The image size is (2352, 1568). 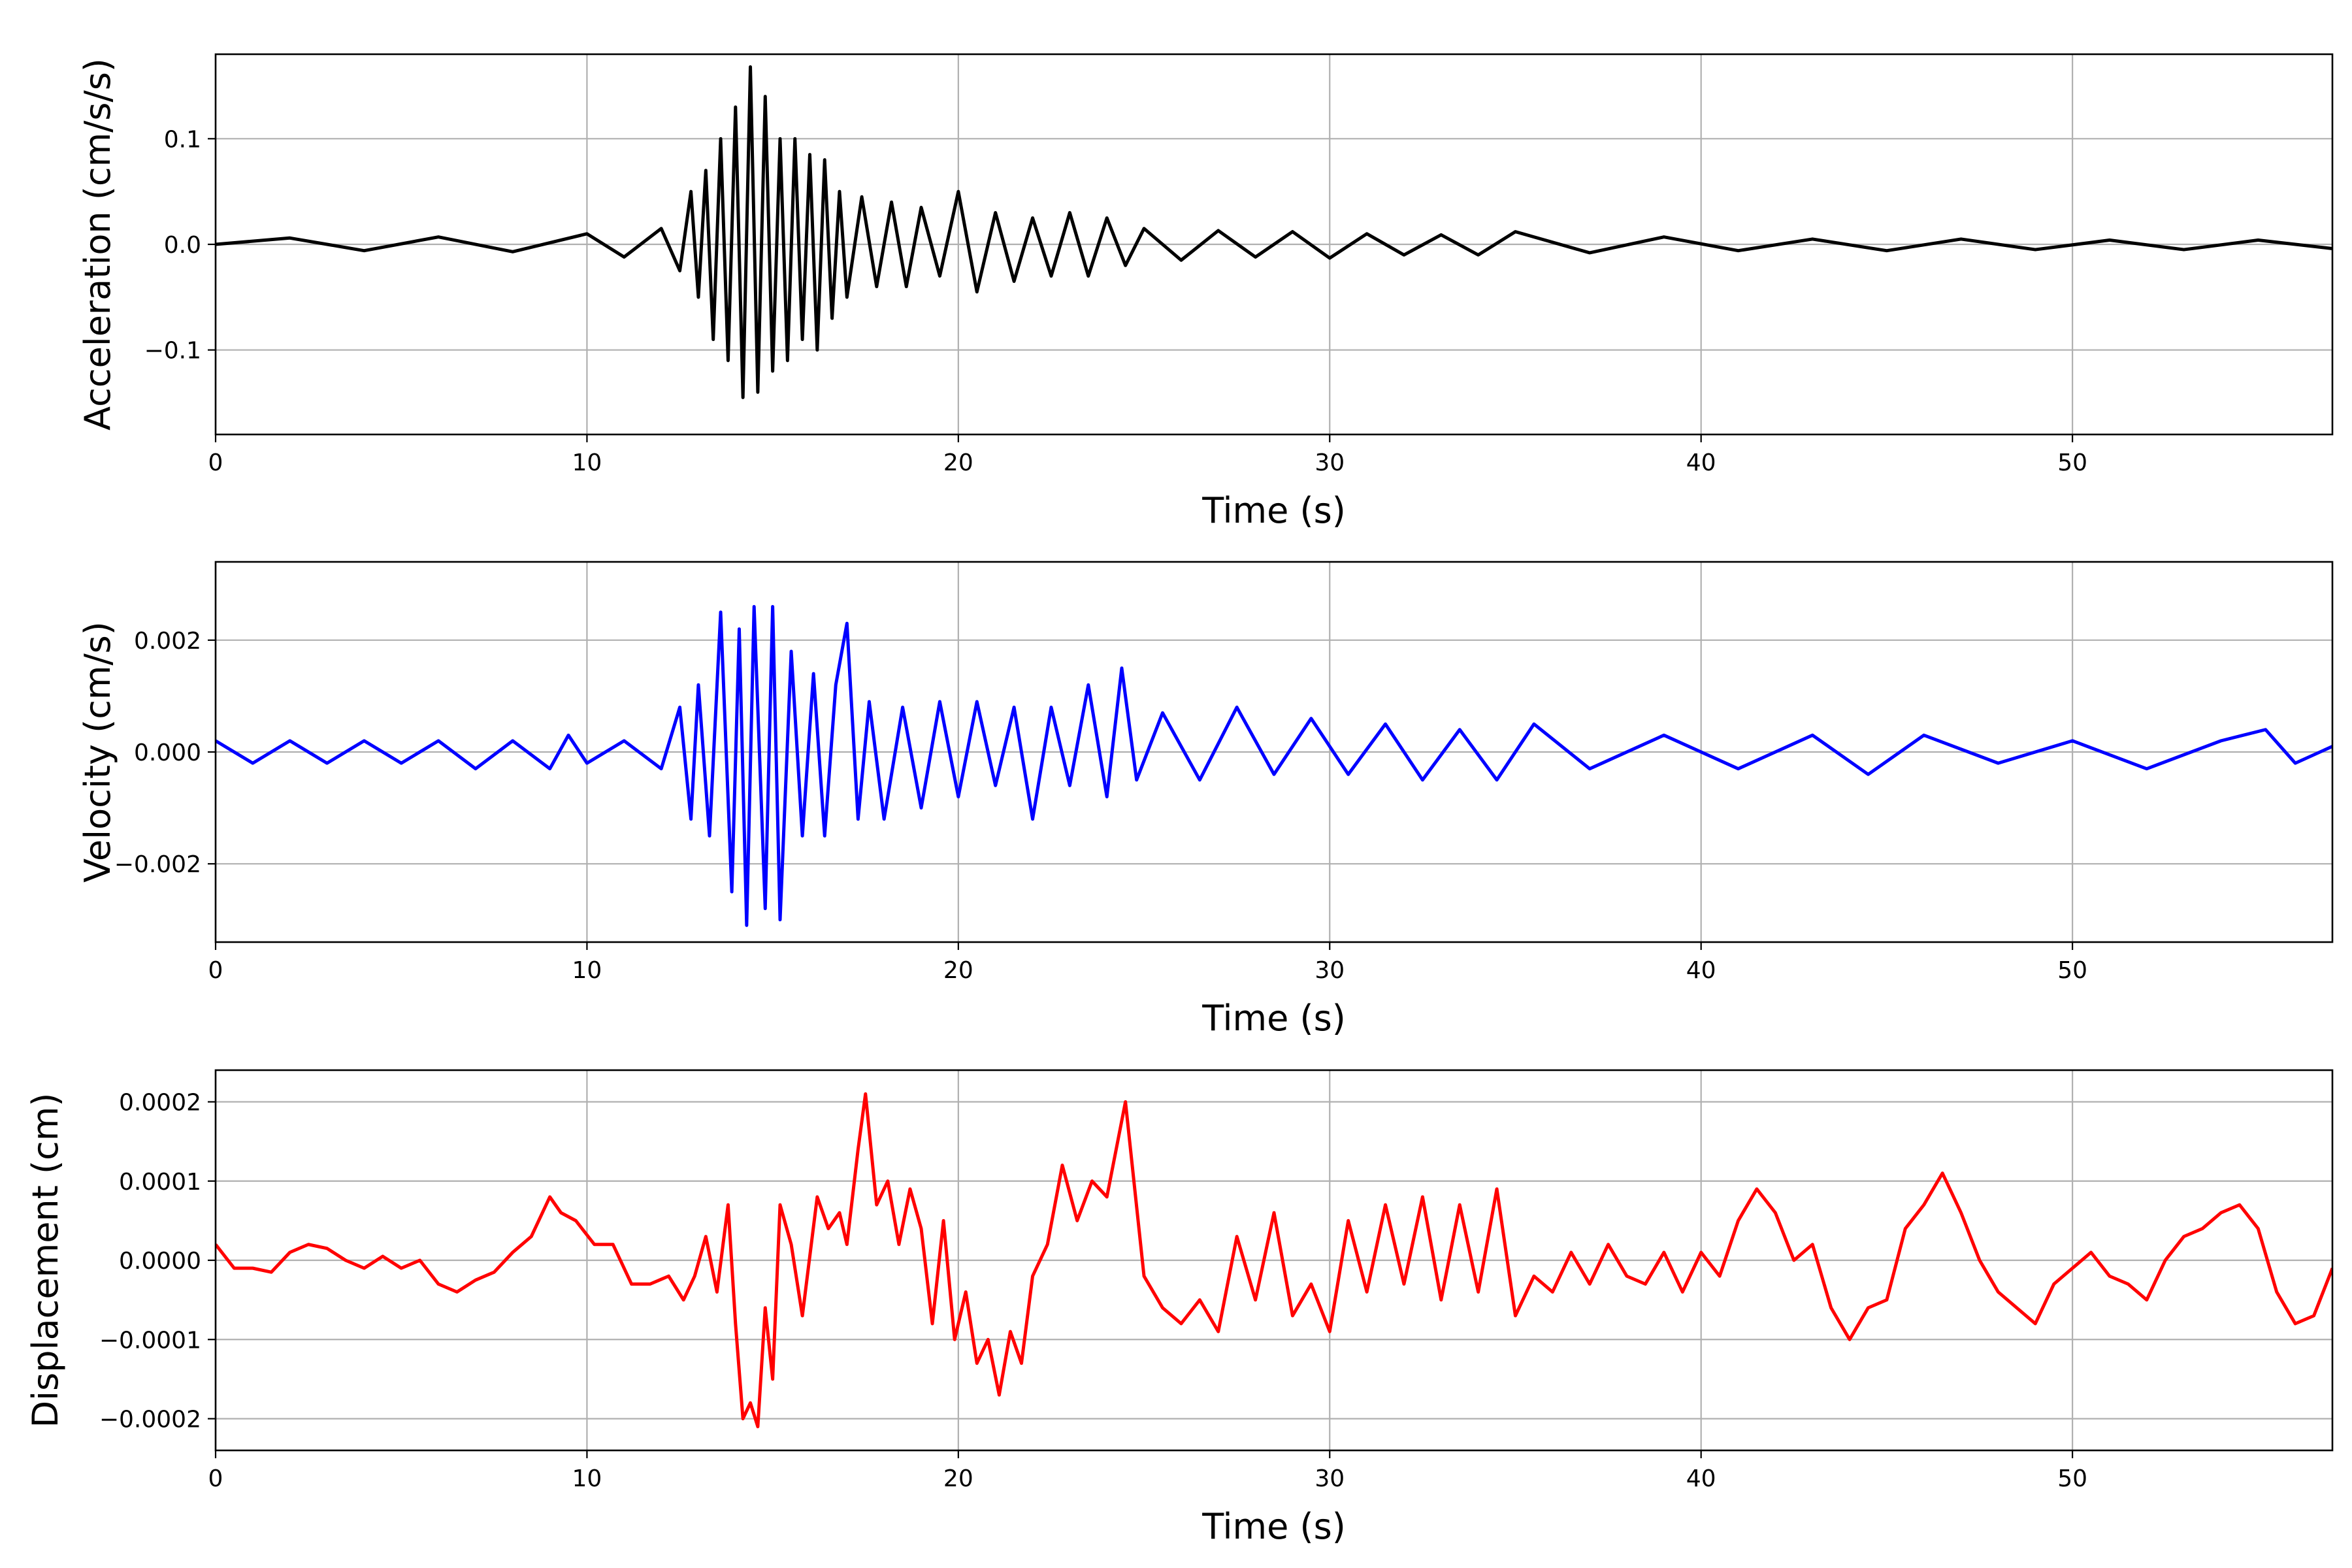 I want to click on acceleration-y-axis-label: Acceleration (cm/s/s), so click(x=97, y=244).